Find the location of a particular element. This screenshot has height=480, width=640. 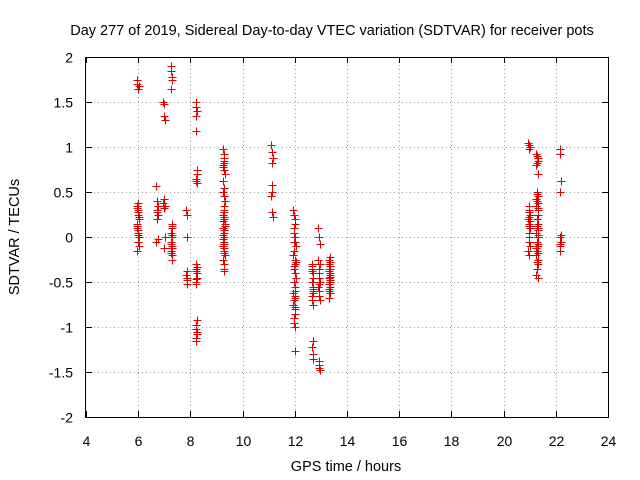

x-tick-label: 18 is located at coordinates (452, 441).